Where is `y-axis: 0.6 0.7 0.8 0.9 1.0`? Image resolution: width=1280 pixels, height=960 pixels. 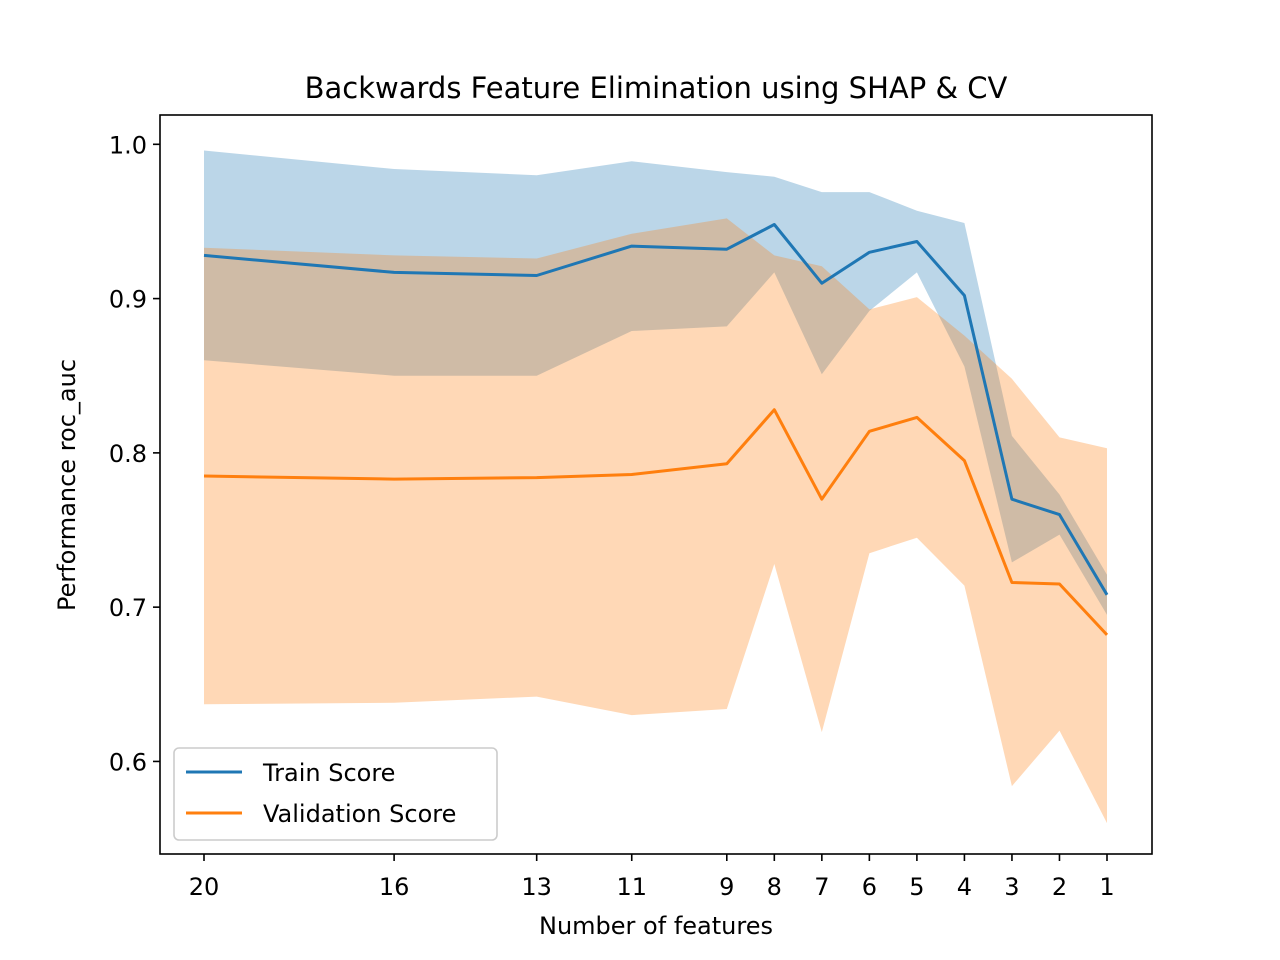
y-axis: 0.6 0.7 0.8 0.9 1.0 is located at coordinates (134, 453).